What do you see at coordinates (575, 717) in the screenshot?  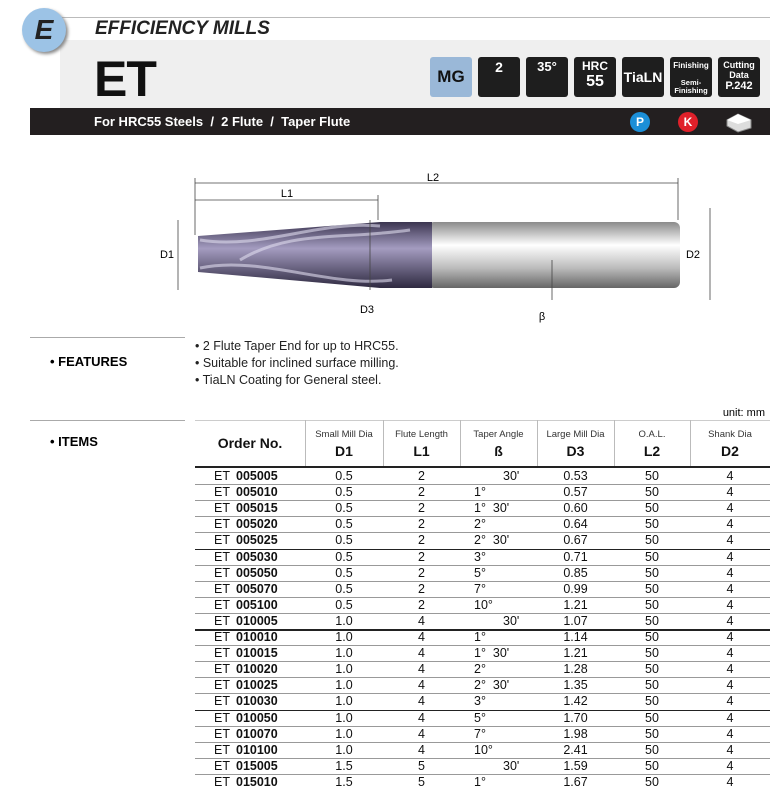 I see `cell-value: 1.70` at bounding box center [575, 717].